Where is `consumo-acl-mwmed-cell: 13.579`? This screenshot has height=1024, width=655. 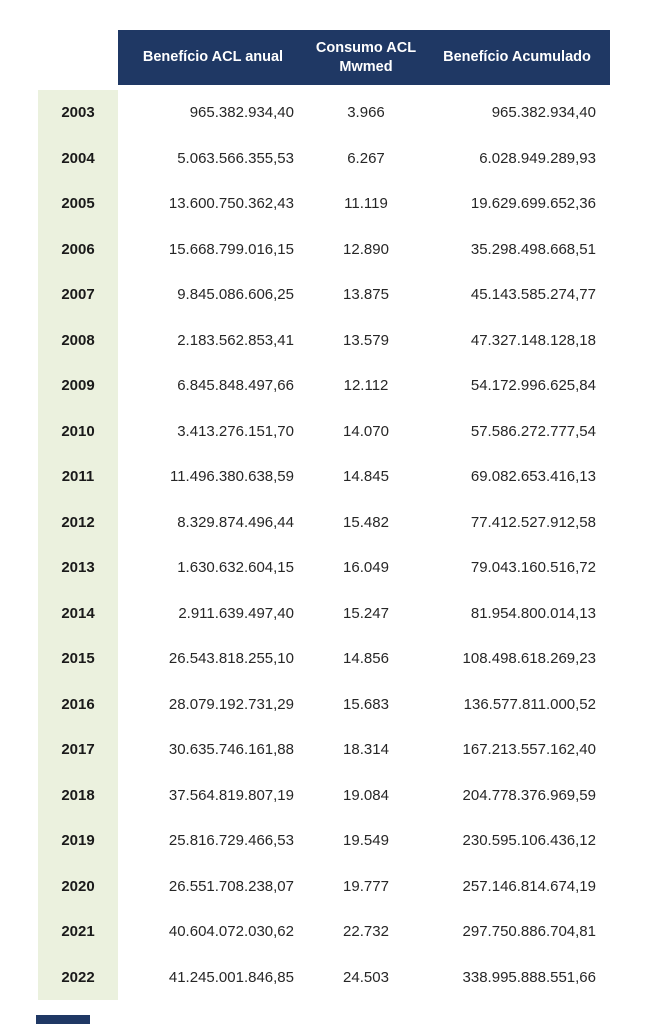 consumo-acl-mwmed-cell: 13.579 is located at coordinates (366, 340).